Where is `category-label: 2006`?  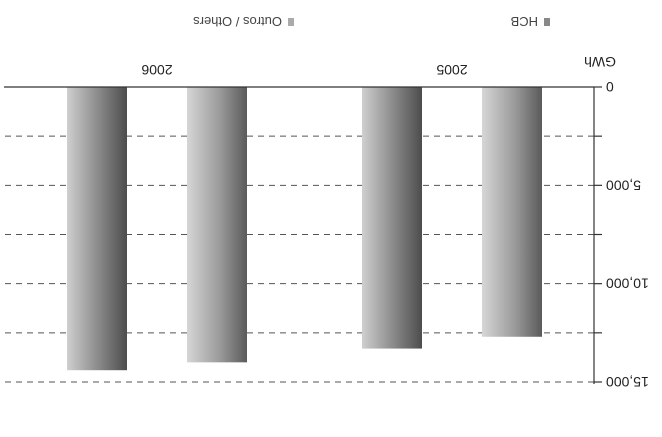 category-label: 2006 is located at coordinates (156, 70).